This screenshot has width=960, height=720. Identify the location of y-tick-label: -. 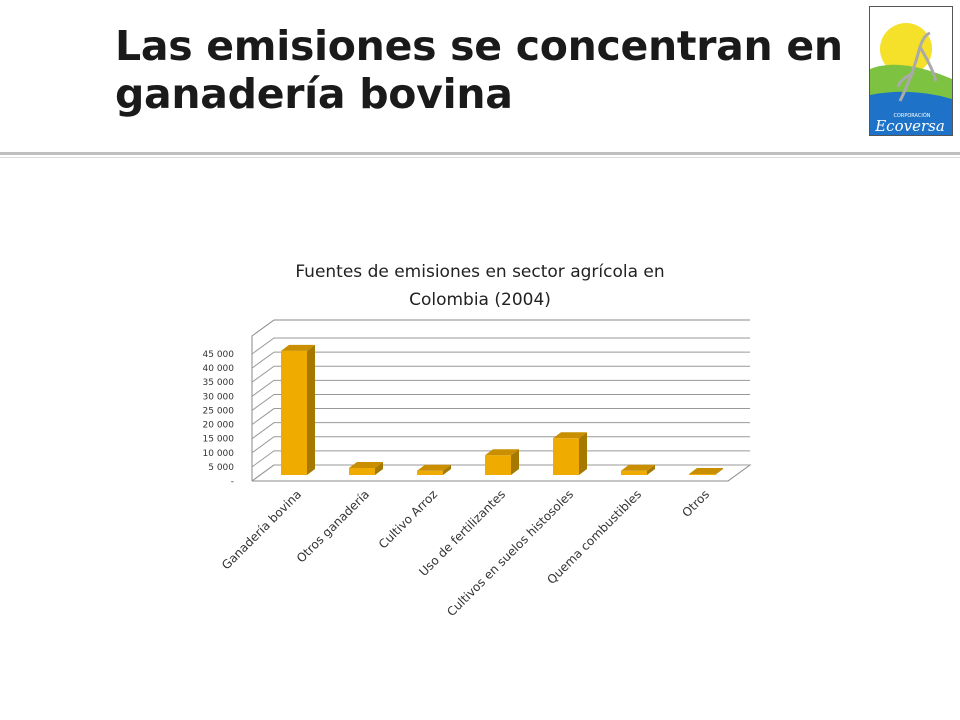
(232, 482).